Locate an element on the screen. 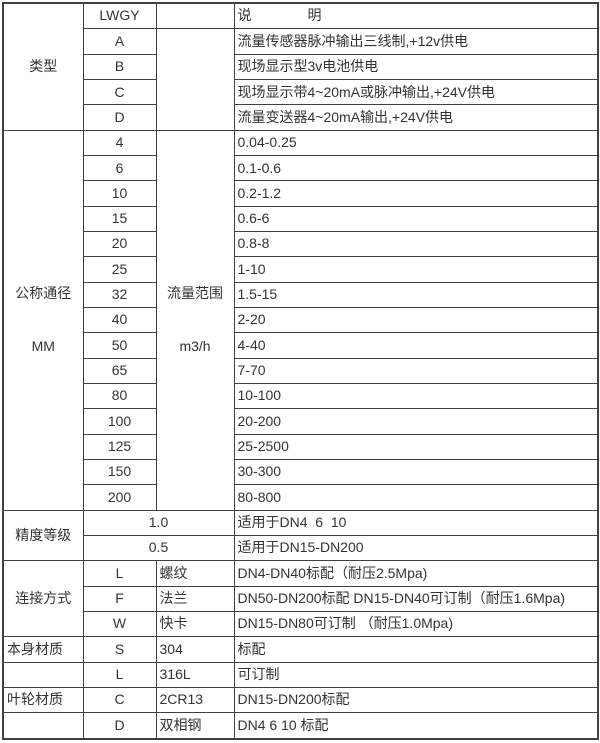  desc-cell: 0.8-8 is located at coordinates (416, 244).